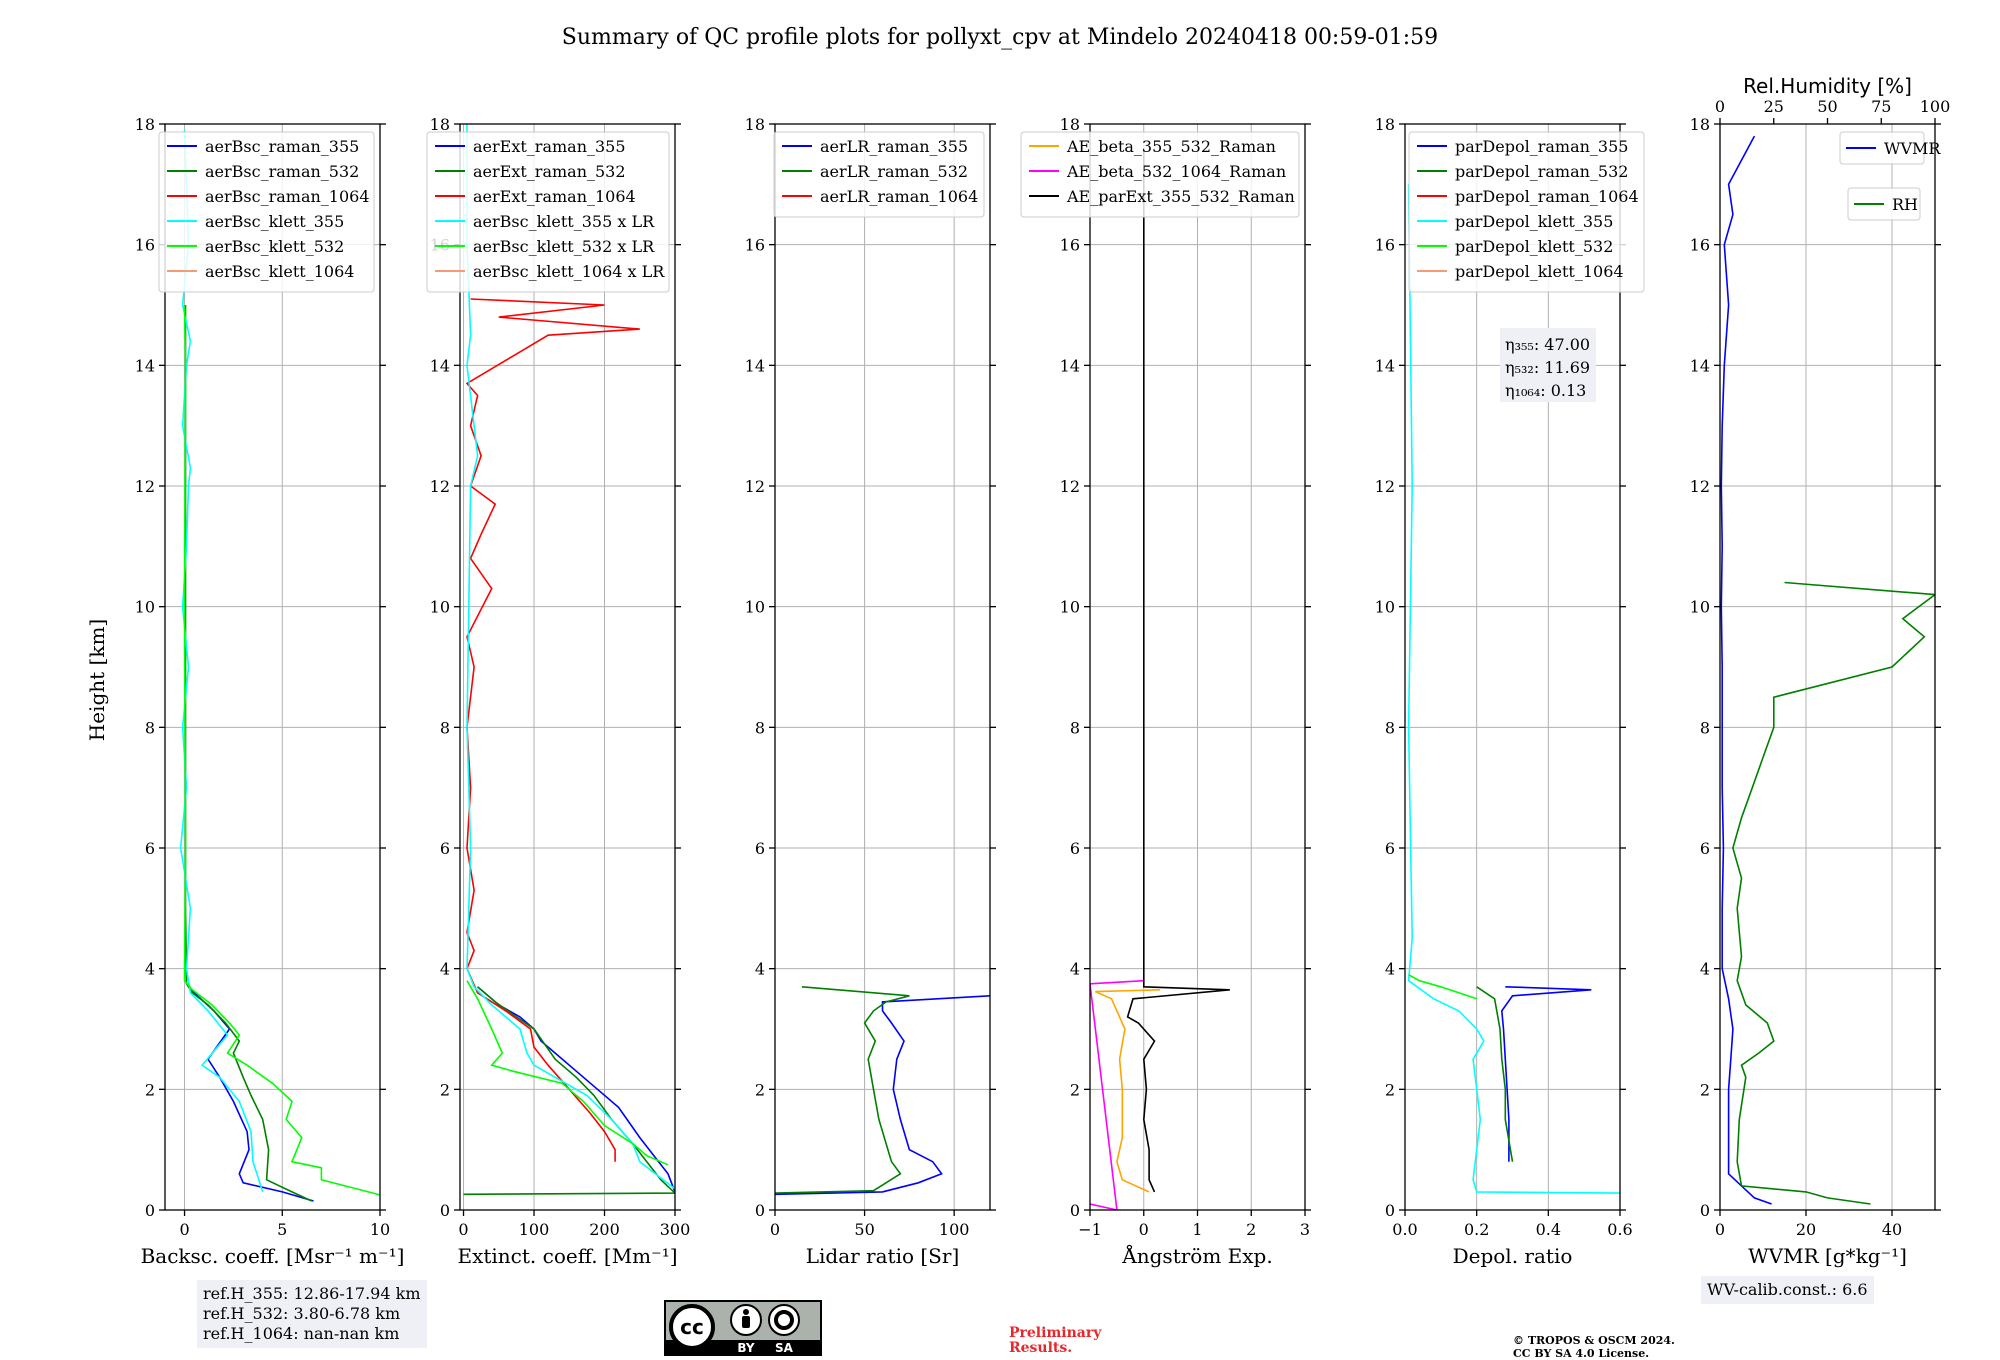 The image size is (2000, 1360). Describe the element at coordinates (1090, 1229) in the screenshot. I see `x-tick-label: −1` at that location.